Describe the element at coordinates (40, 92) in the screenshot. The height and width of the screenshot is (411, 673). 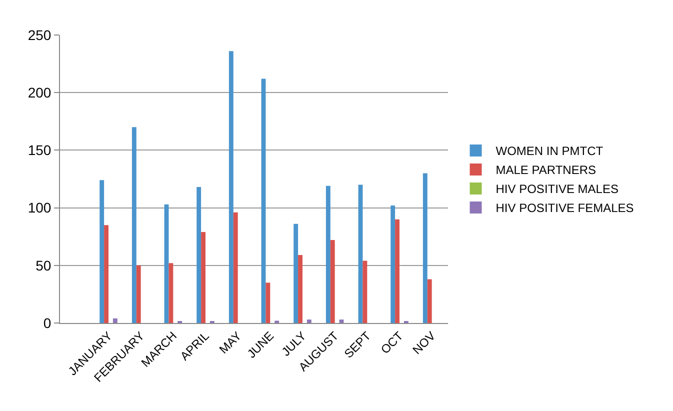
I see `y-tick-label: 200` at that location.